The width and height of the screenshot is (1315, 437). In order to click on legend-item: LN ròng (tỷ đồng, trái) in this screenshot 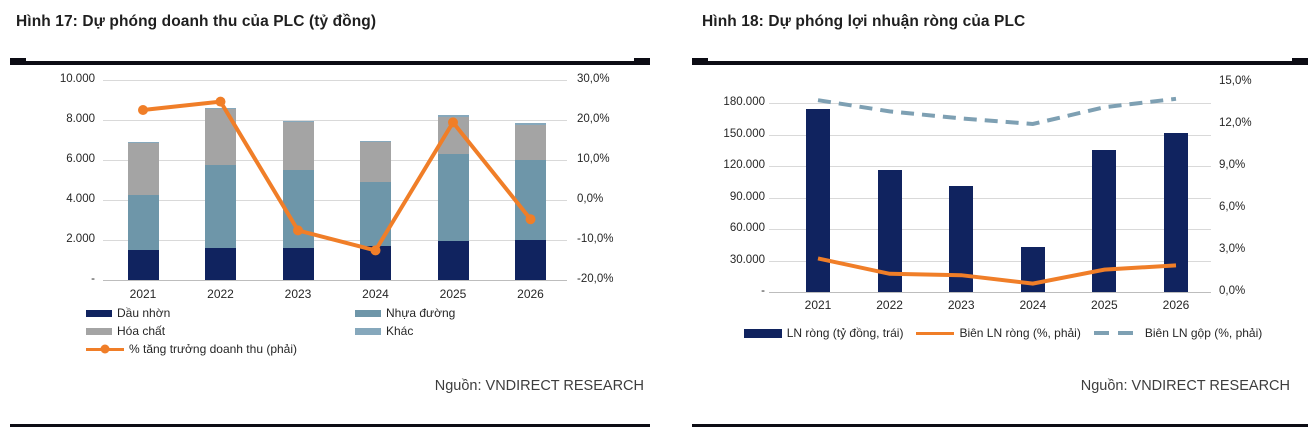, I will do `click(823, 333)`.